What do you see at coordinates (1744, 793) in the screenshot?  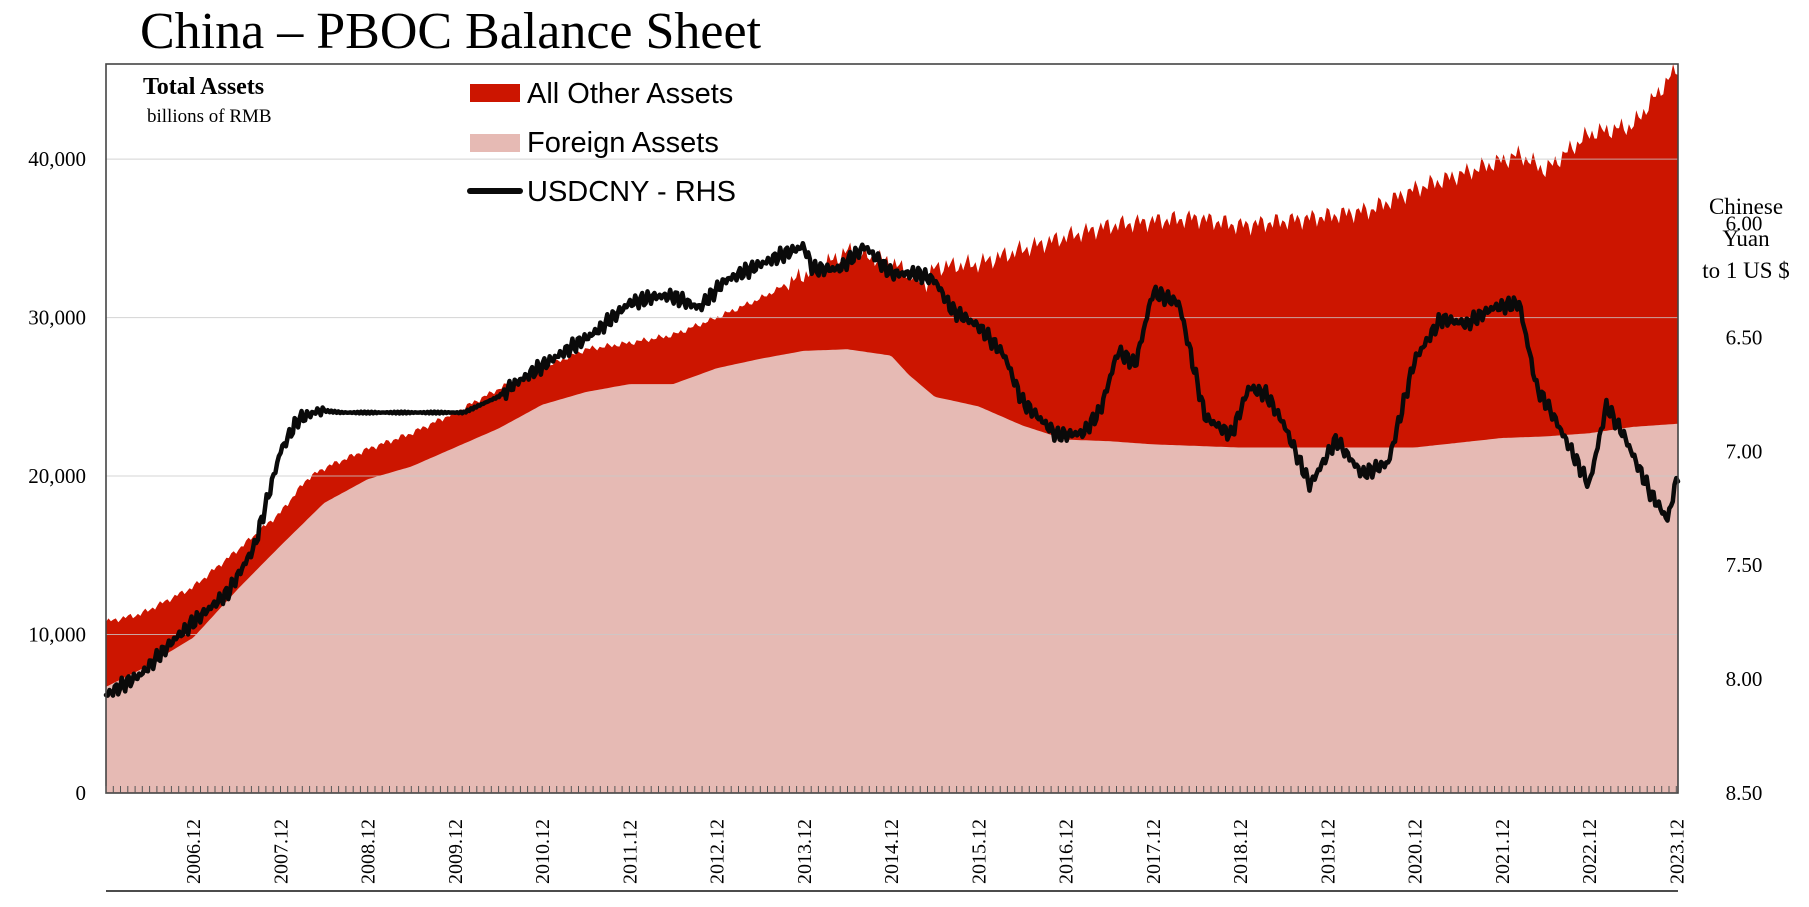 I see `right-tick-label: 8.50` at bounding box center [1744, 793].